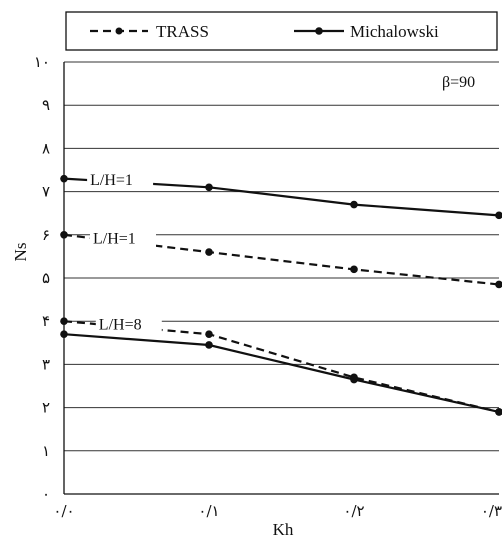 This screenshot has height=541, width=502. I want to click on beta-annotation: β=90, so click(458, 82).